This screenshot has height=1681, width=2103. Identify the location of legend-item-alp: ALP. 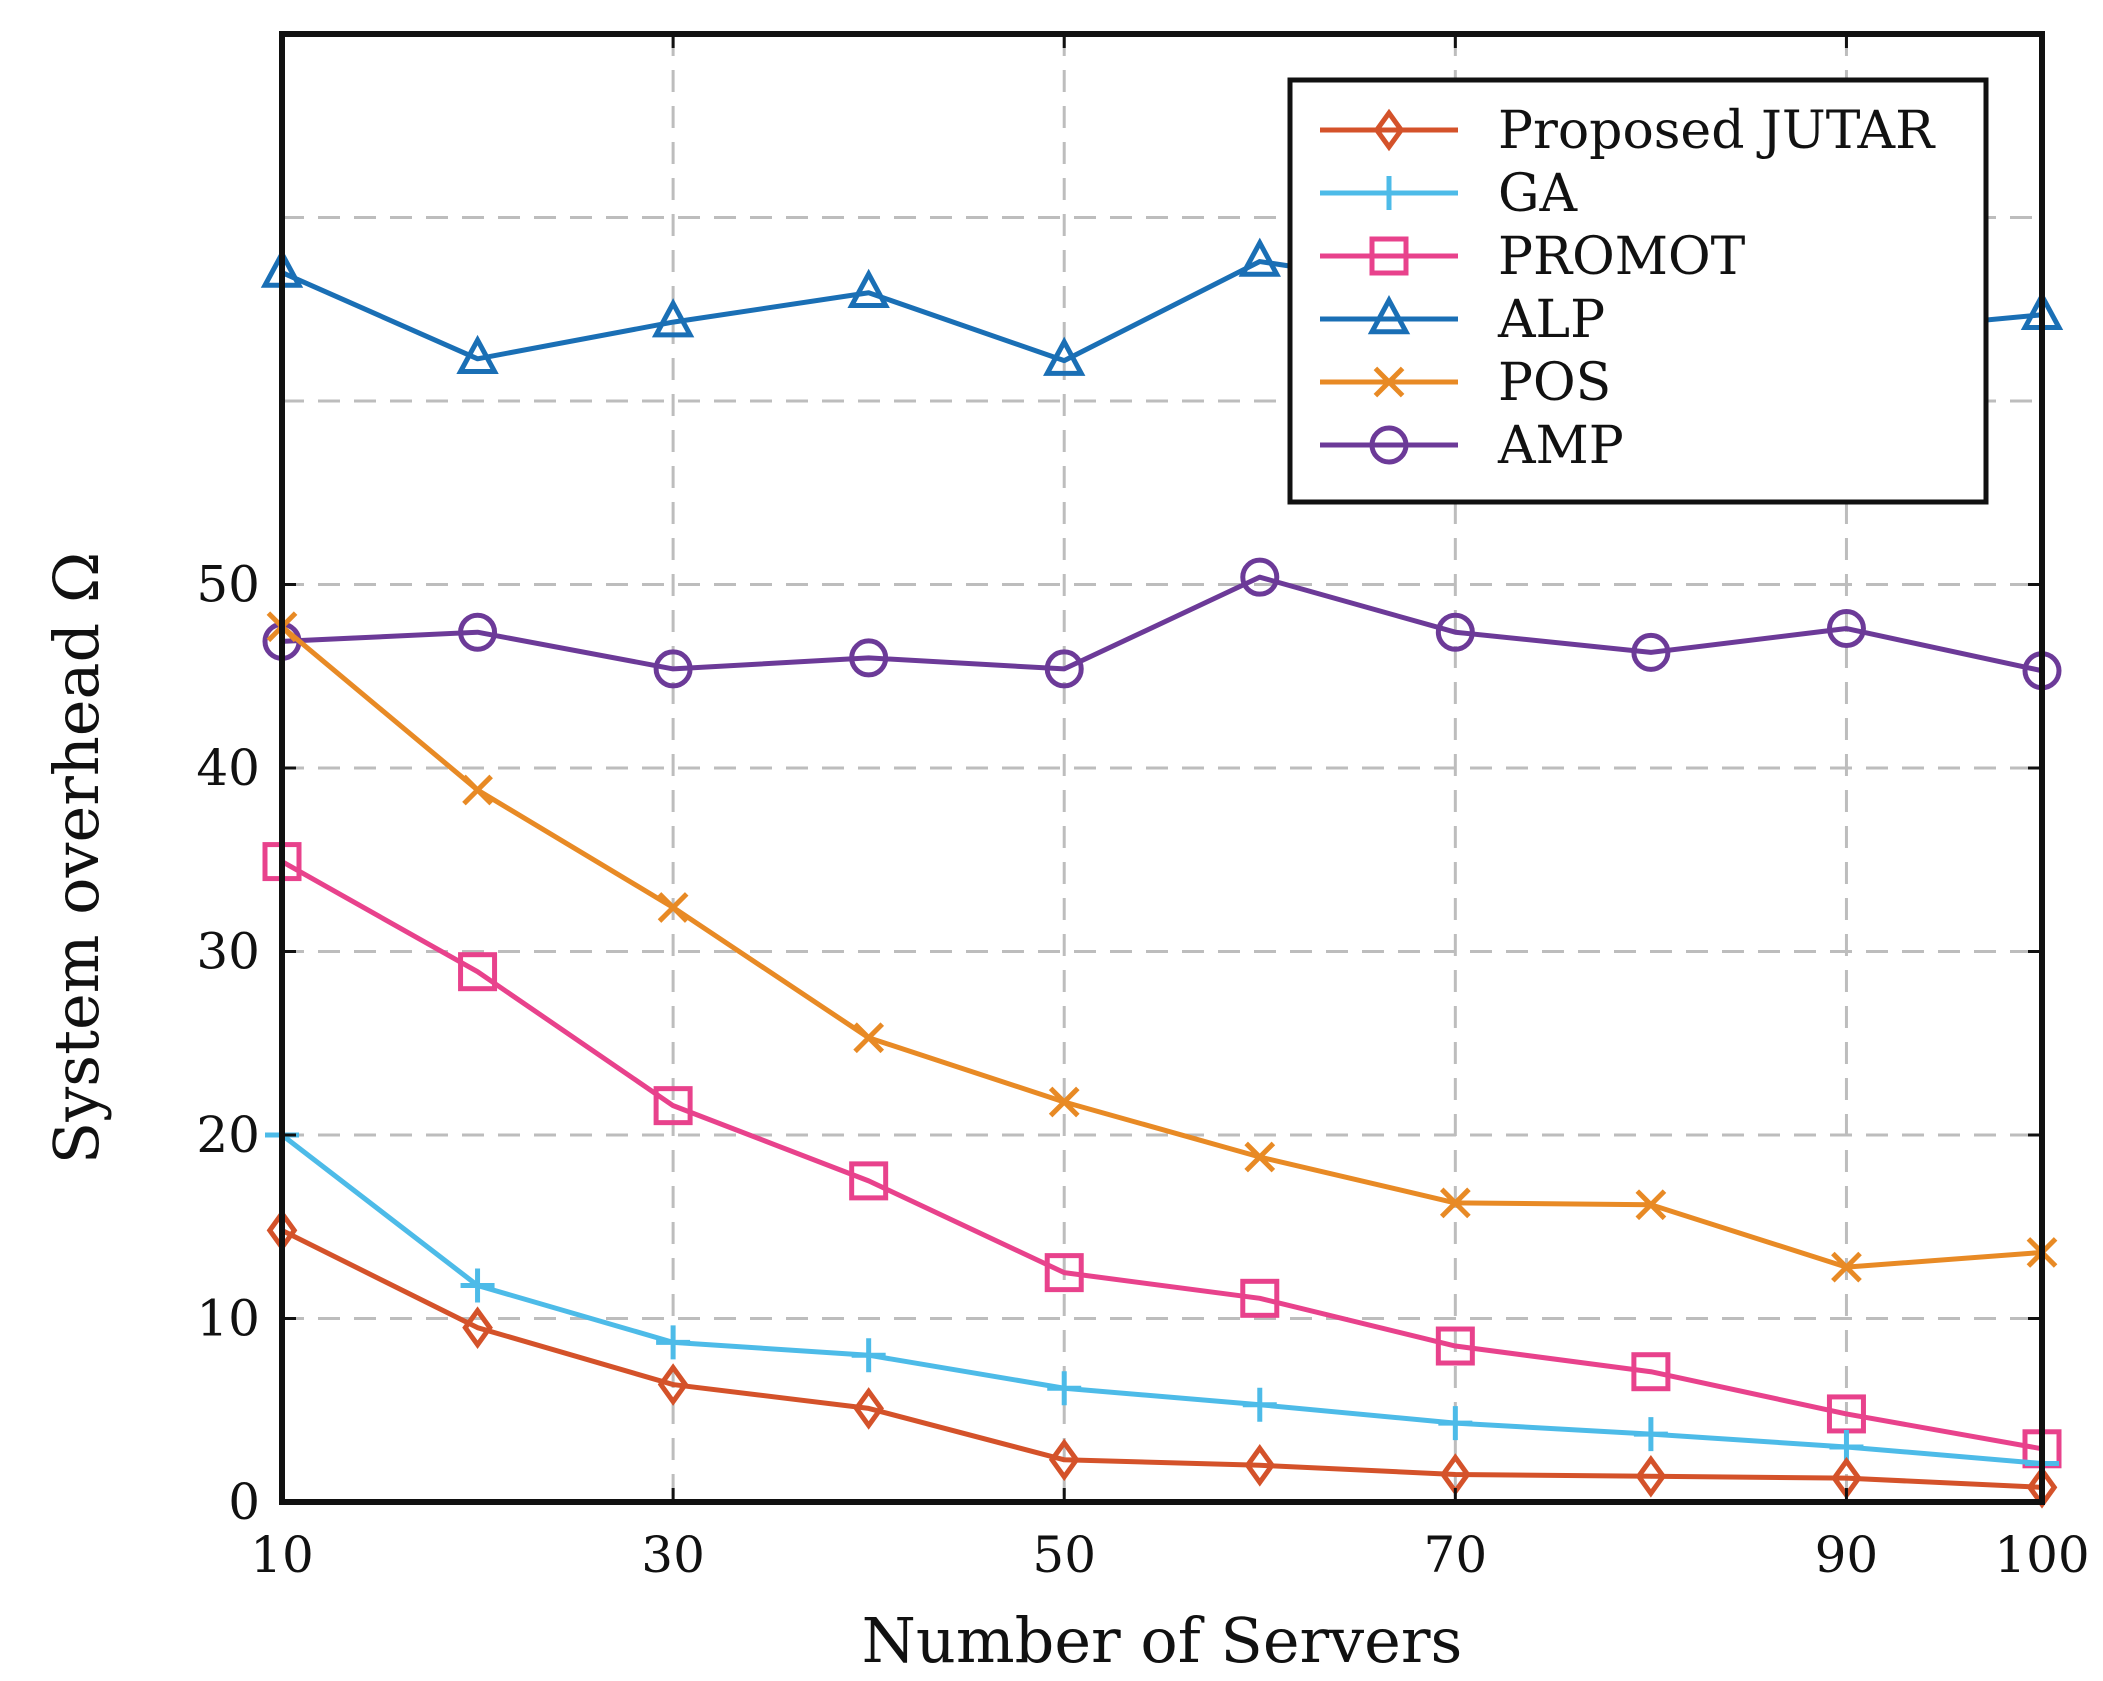
(1462, 320).